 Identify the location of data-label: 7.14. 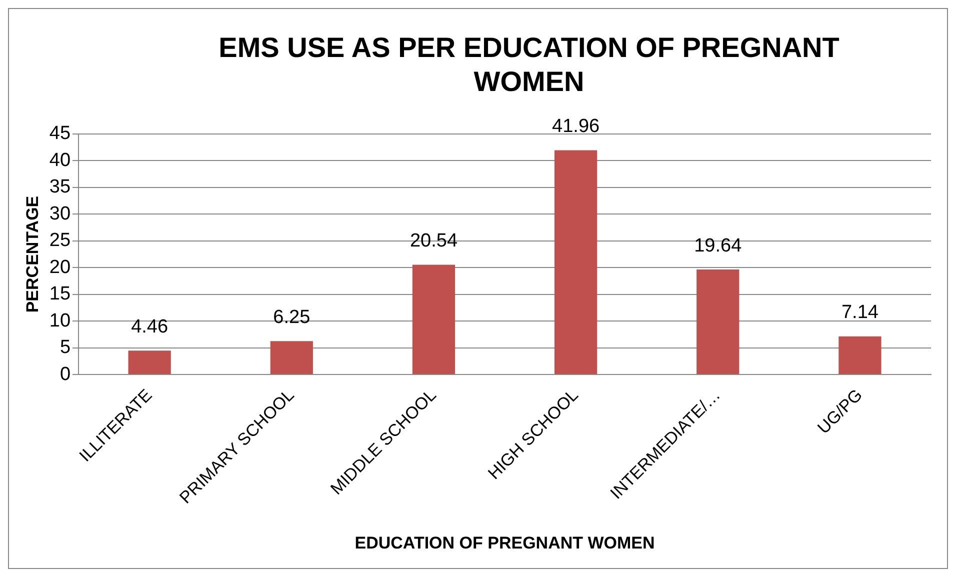
(860, 313).